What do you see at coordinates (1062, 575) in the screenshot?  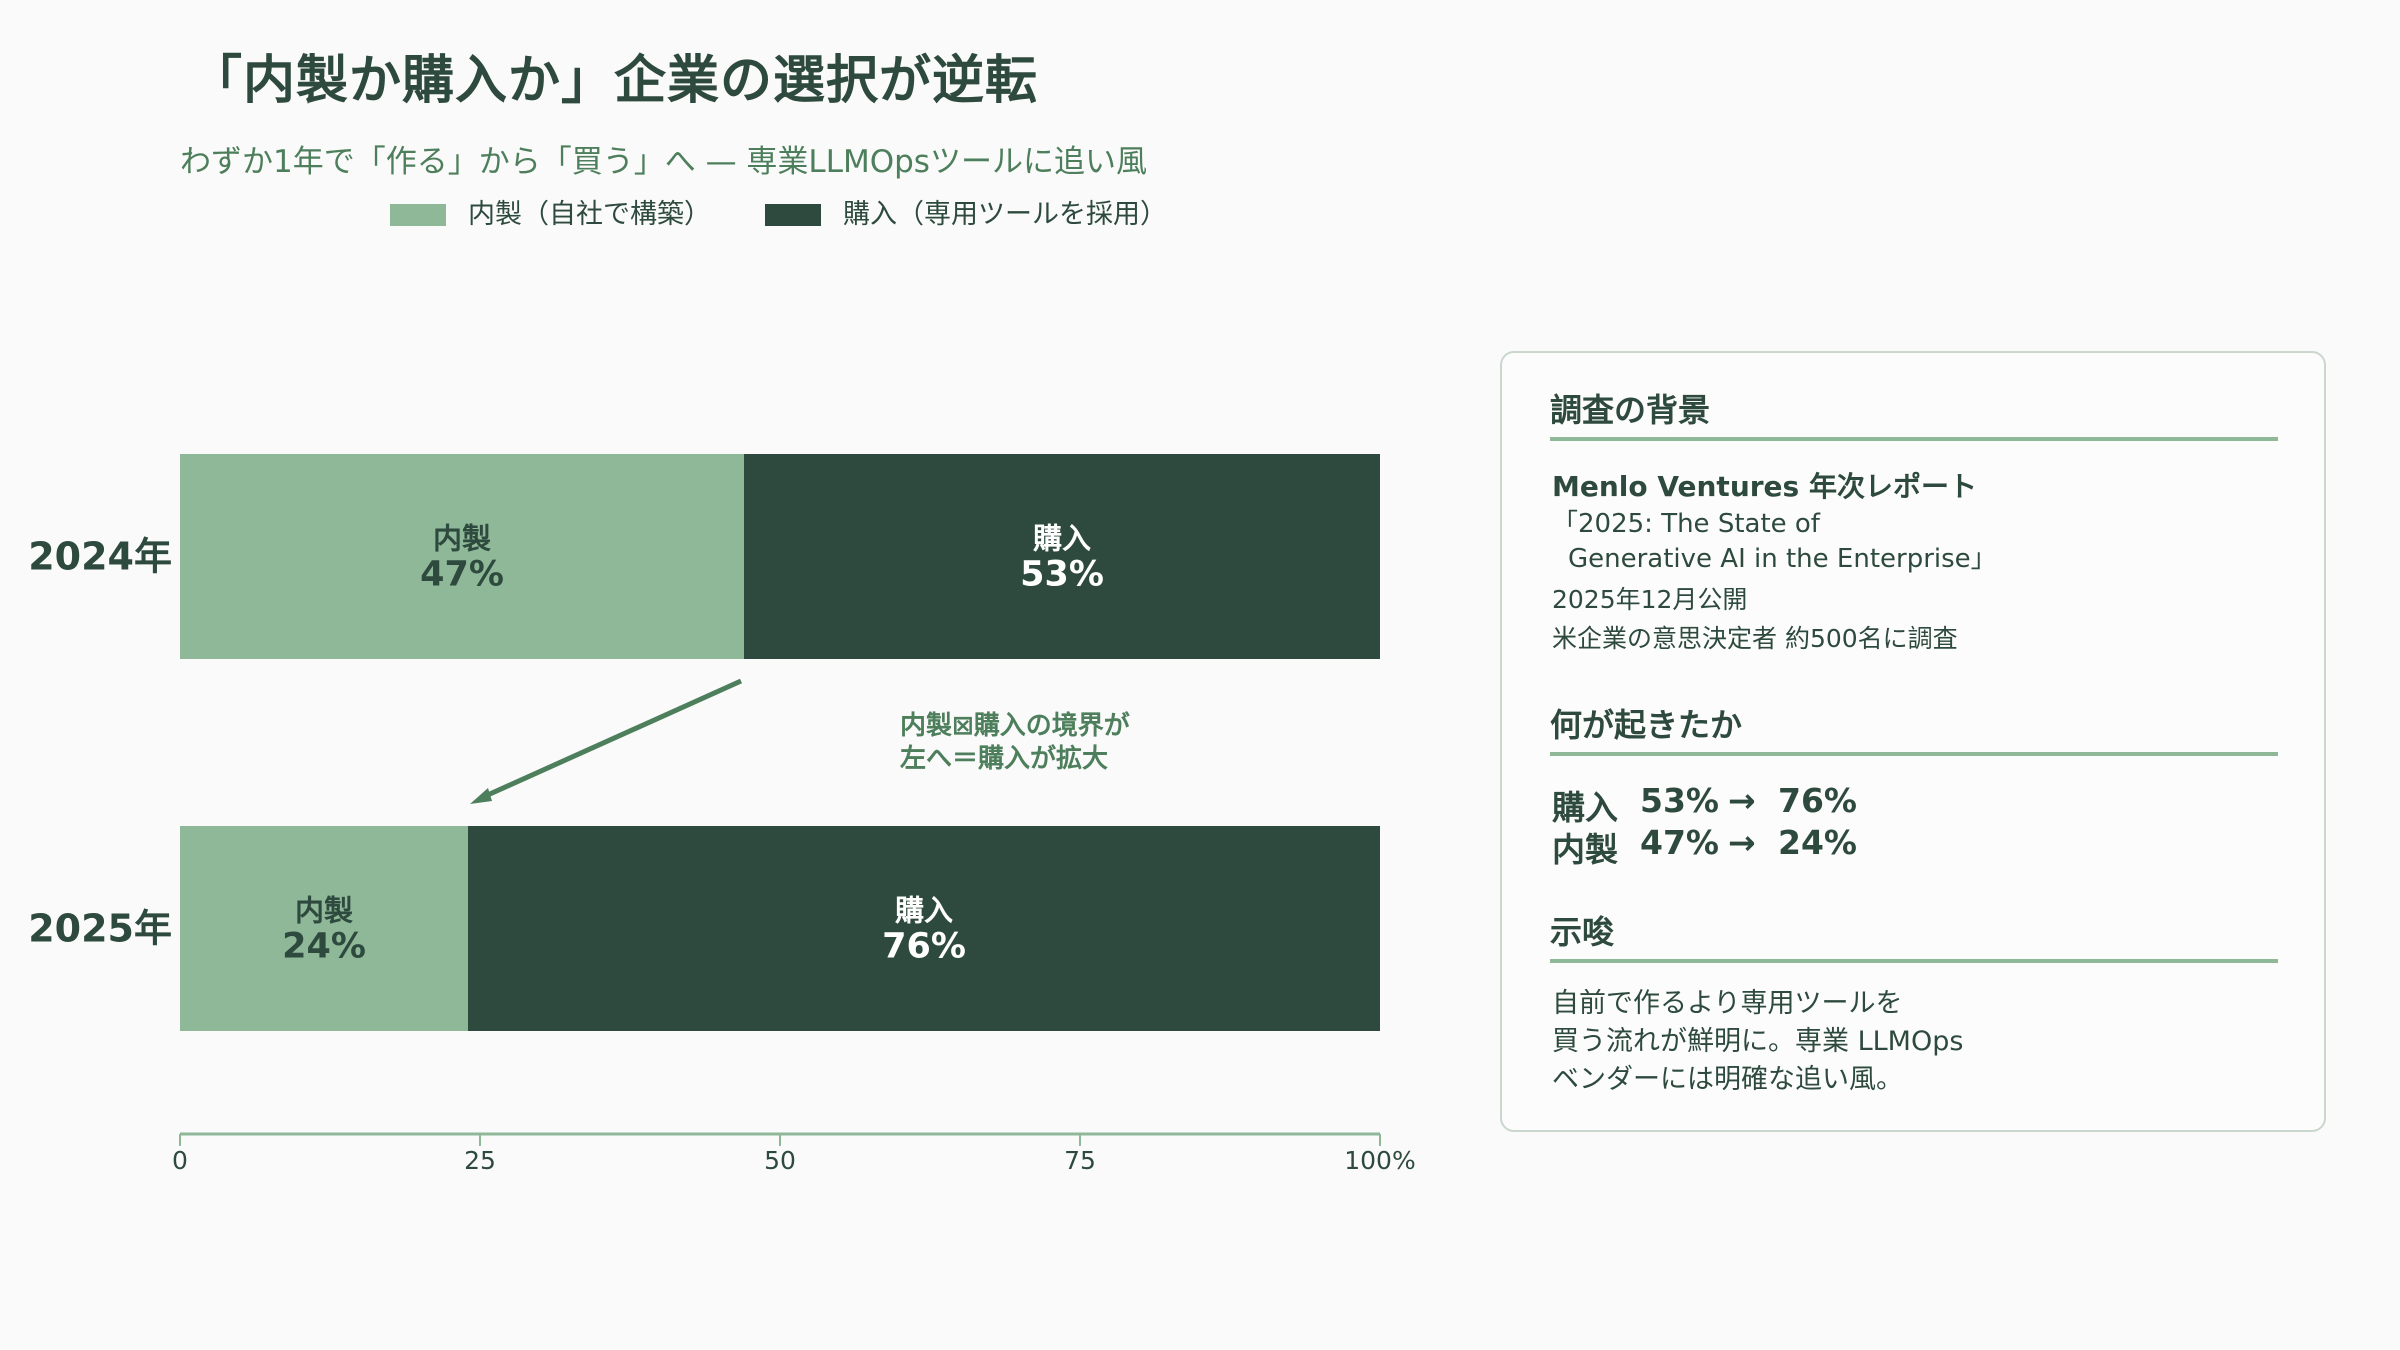 I see `bar-value-label-buy-1: 53%` at bounding box center [1062, 575].